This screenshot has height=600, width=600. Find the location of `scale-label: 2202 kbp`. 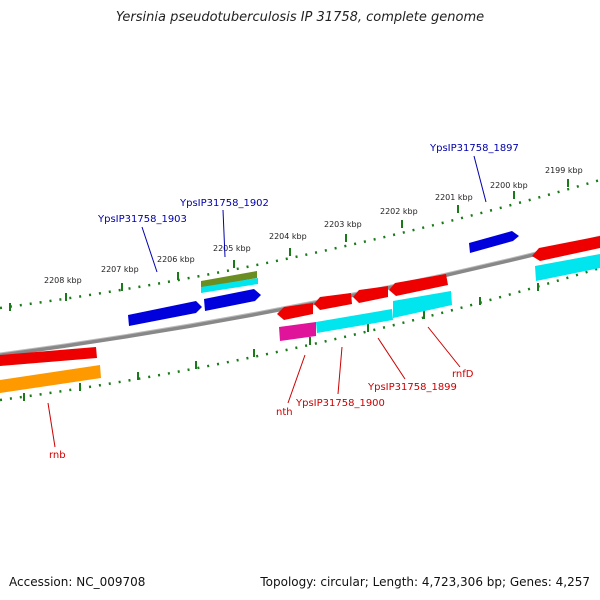

scale-label: 2202 kbp is located at coordinates (399, 211).